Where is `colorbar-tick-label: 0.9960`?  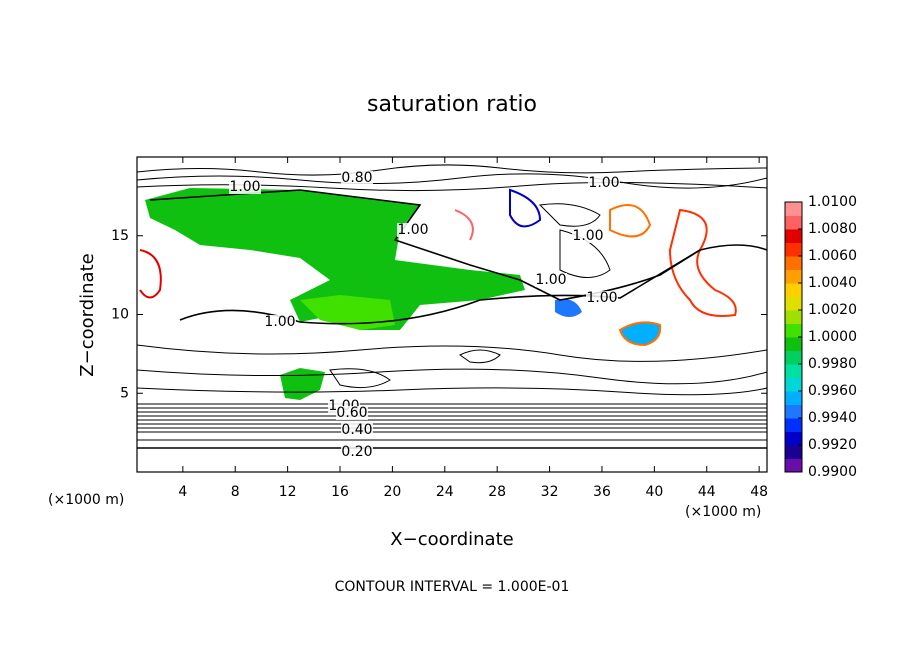 colorbar-tick-label: 0.9960 is located at coordinates (832, 391).